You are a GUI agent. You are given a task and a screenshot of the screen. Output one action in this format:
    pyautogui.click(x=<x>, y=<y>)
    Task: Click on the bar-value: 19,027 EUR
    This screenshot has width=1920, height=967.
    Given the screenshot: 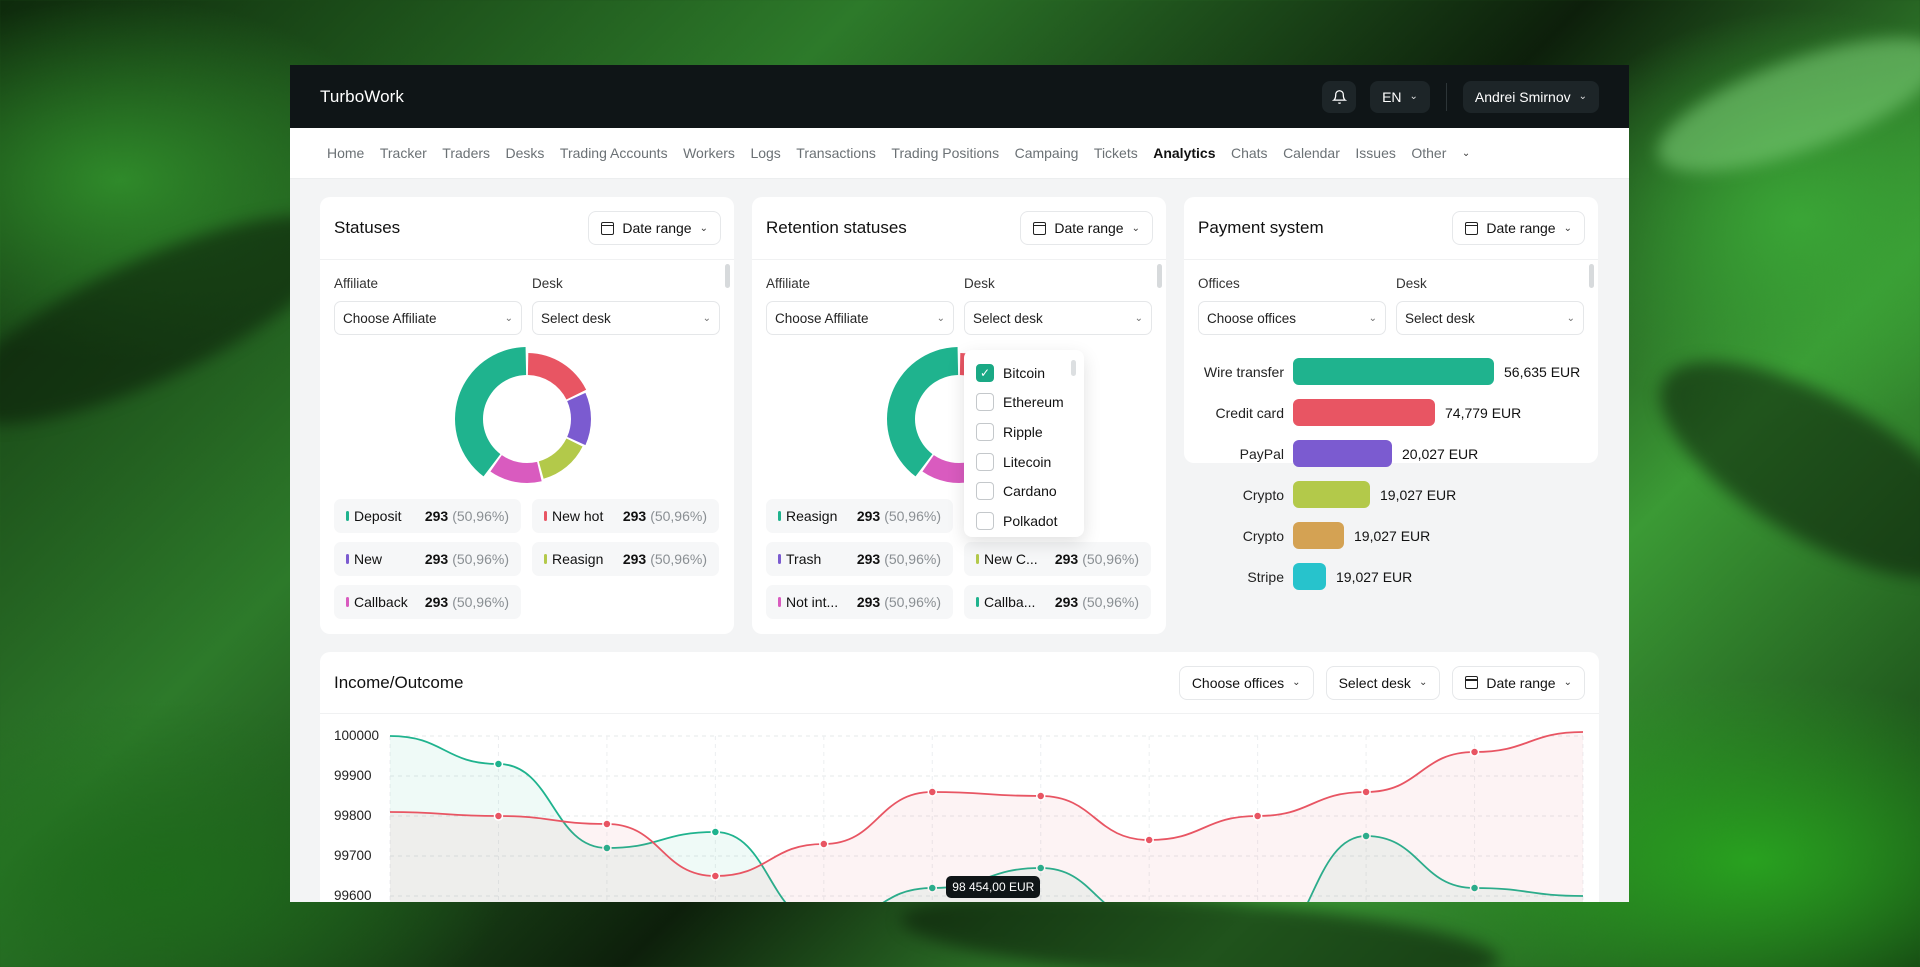 What is the action you would take?
    pyautogui.click(x=1374, y=576)
    